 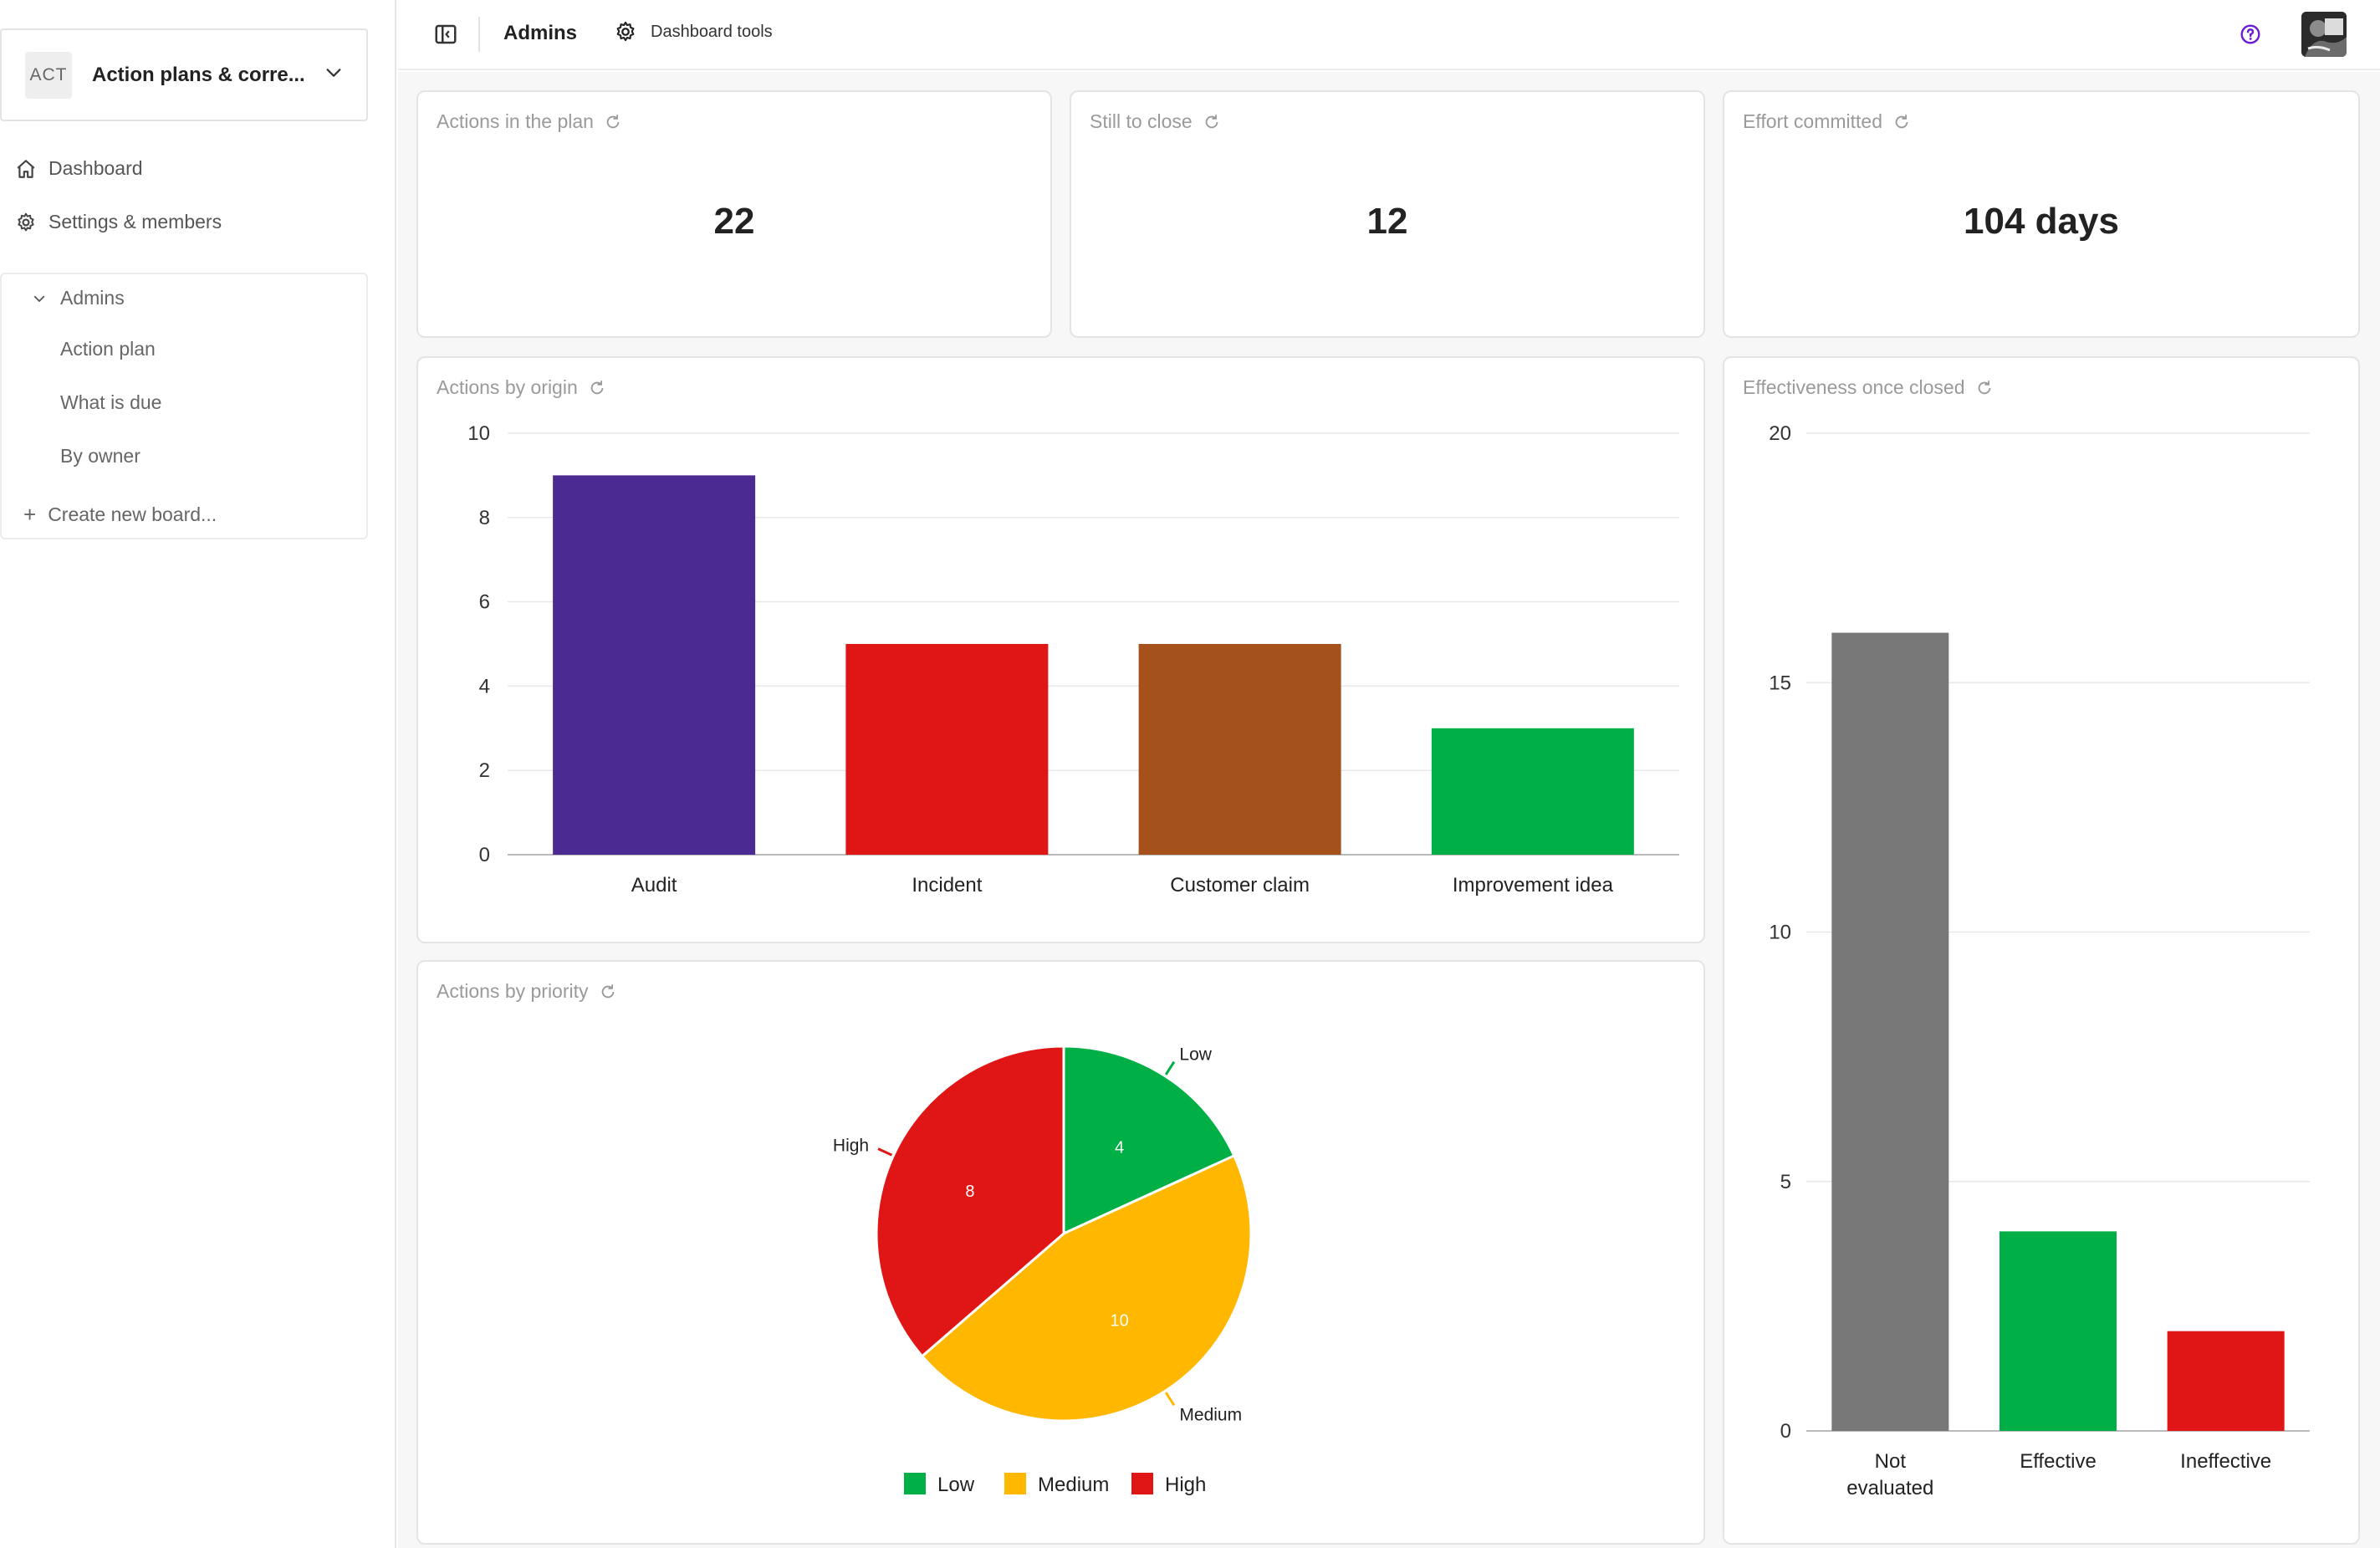 What do you see at coordinates (1891, 1461) in the screenshot?
I see `x-tick-label: Not` at bounding box center [1891, 1461].